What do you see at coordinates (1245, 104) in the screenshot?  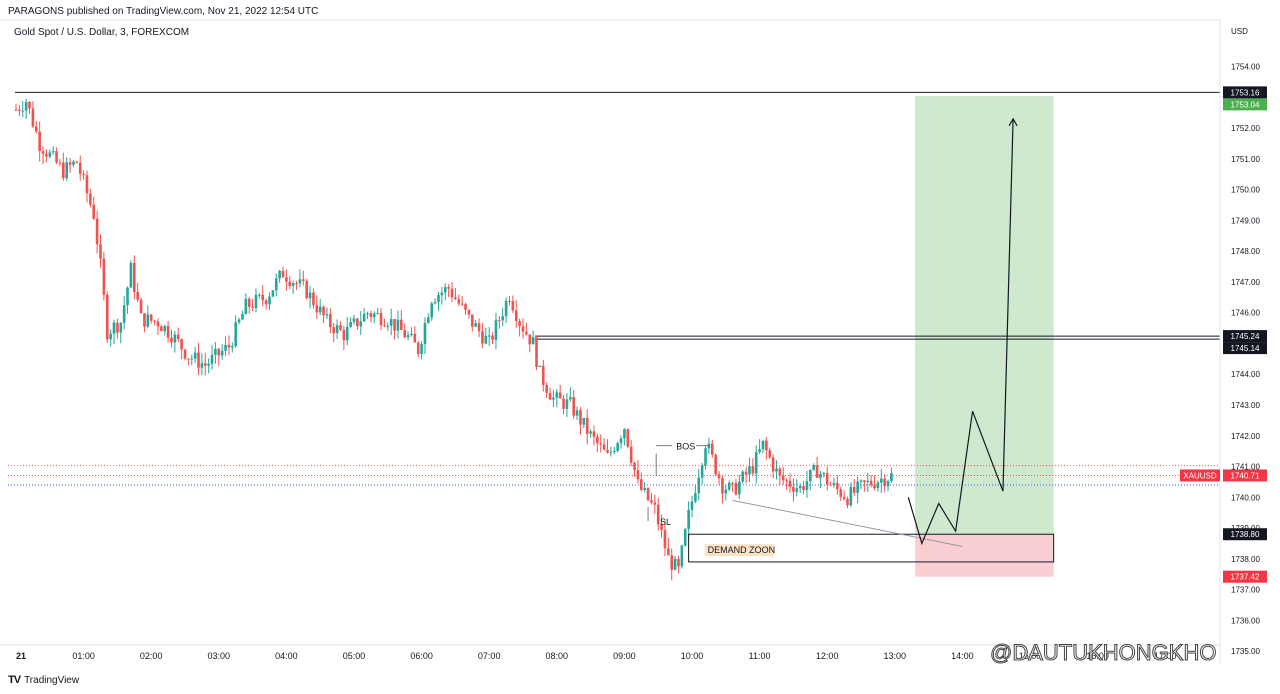 I see `price-label: 1753.04` at bounding box center [1245, 104].